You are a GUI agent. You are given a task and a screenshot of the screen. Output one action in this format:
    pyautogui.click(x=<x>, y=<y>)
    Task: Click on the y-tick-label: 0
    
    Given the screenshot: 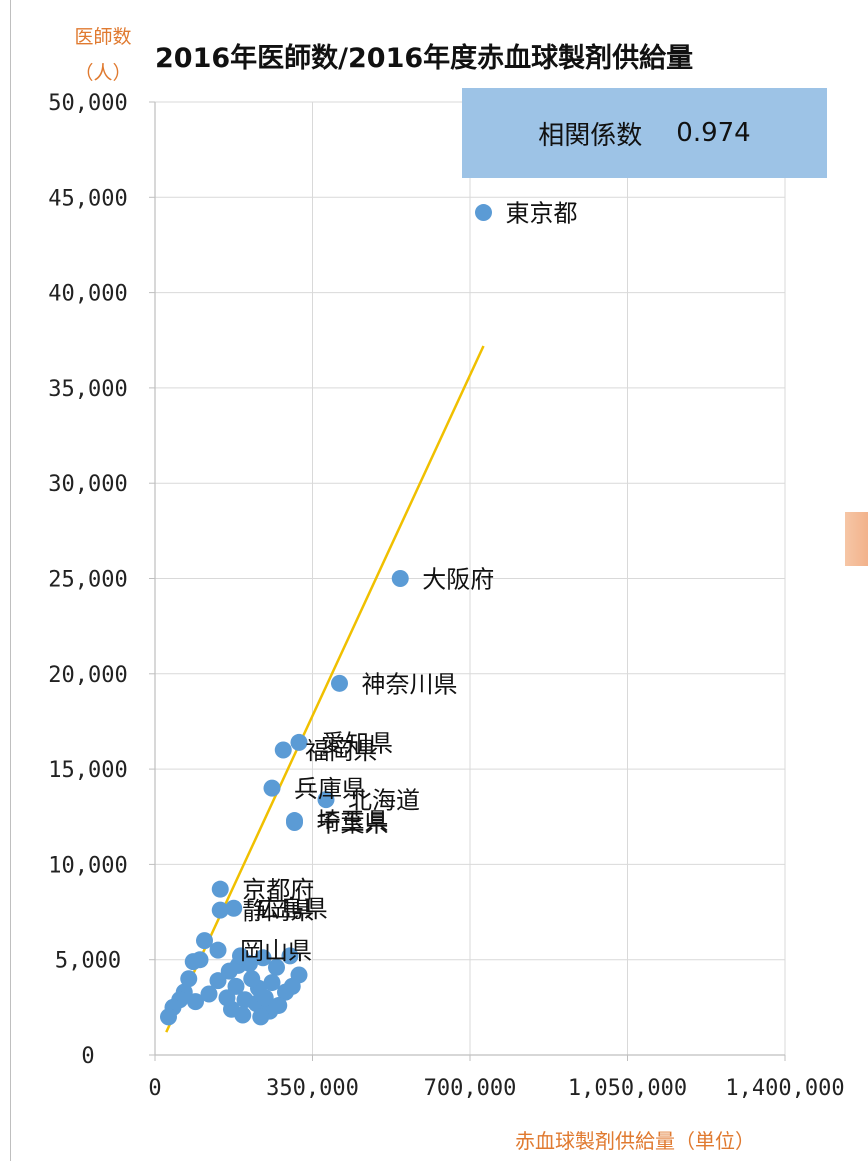 What is the action you would take?
    pyautogui.click(x=87, y=1056)
    